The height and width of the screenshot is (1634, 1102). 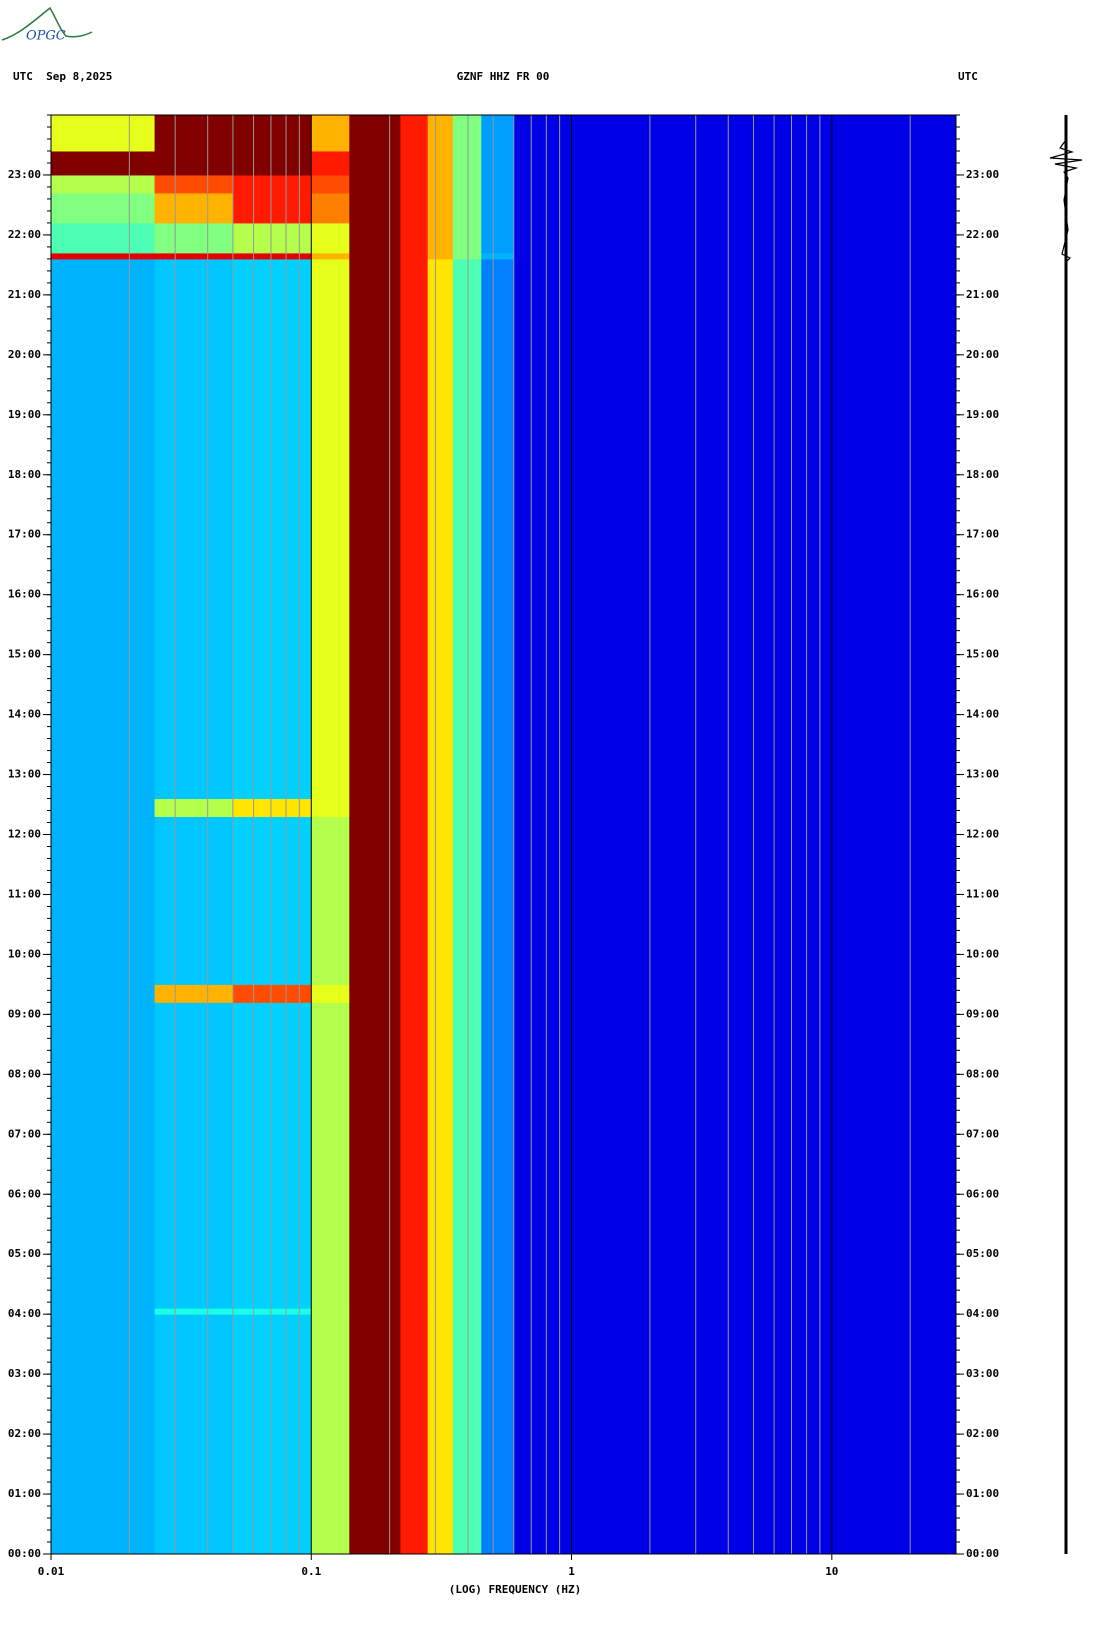 I want to click on y-tick-label: 13:00, so click(x=982, y=774).